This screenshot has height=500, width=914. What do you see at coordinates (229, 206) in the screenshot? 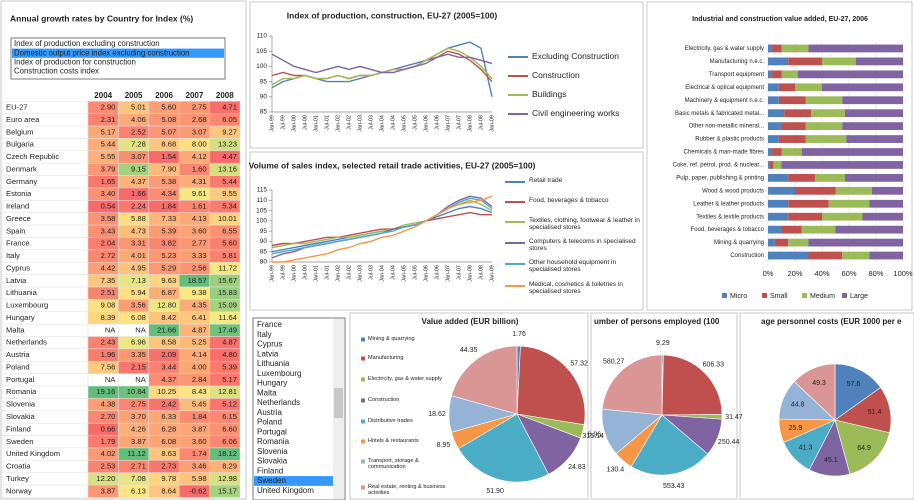
I see `growth-value: 5.34` at bounding box center [229, 206].